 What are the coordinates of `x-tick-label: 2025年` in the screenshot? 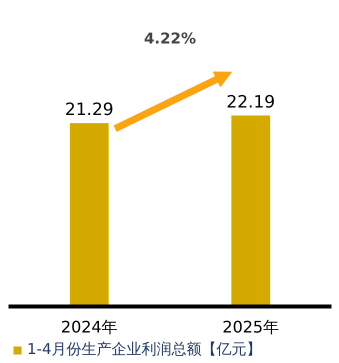 It's located at (251, 326).